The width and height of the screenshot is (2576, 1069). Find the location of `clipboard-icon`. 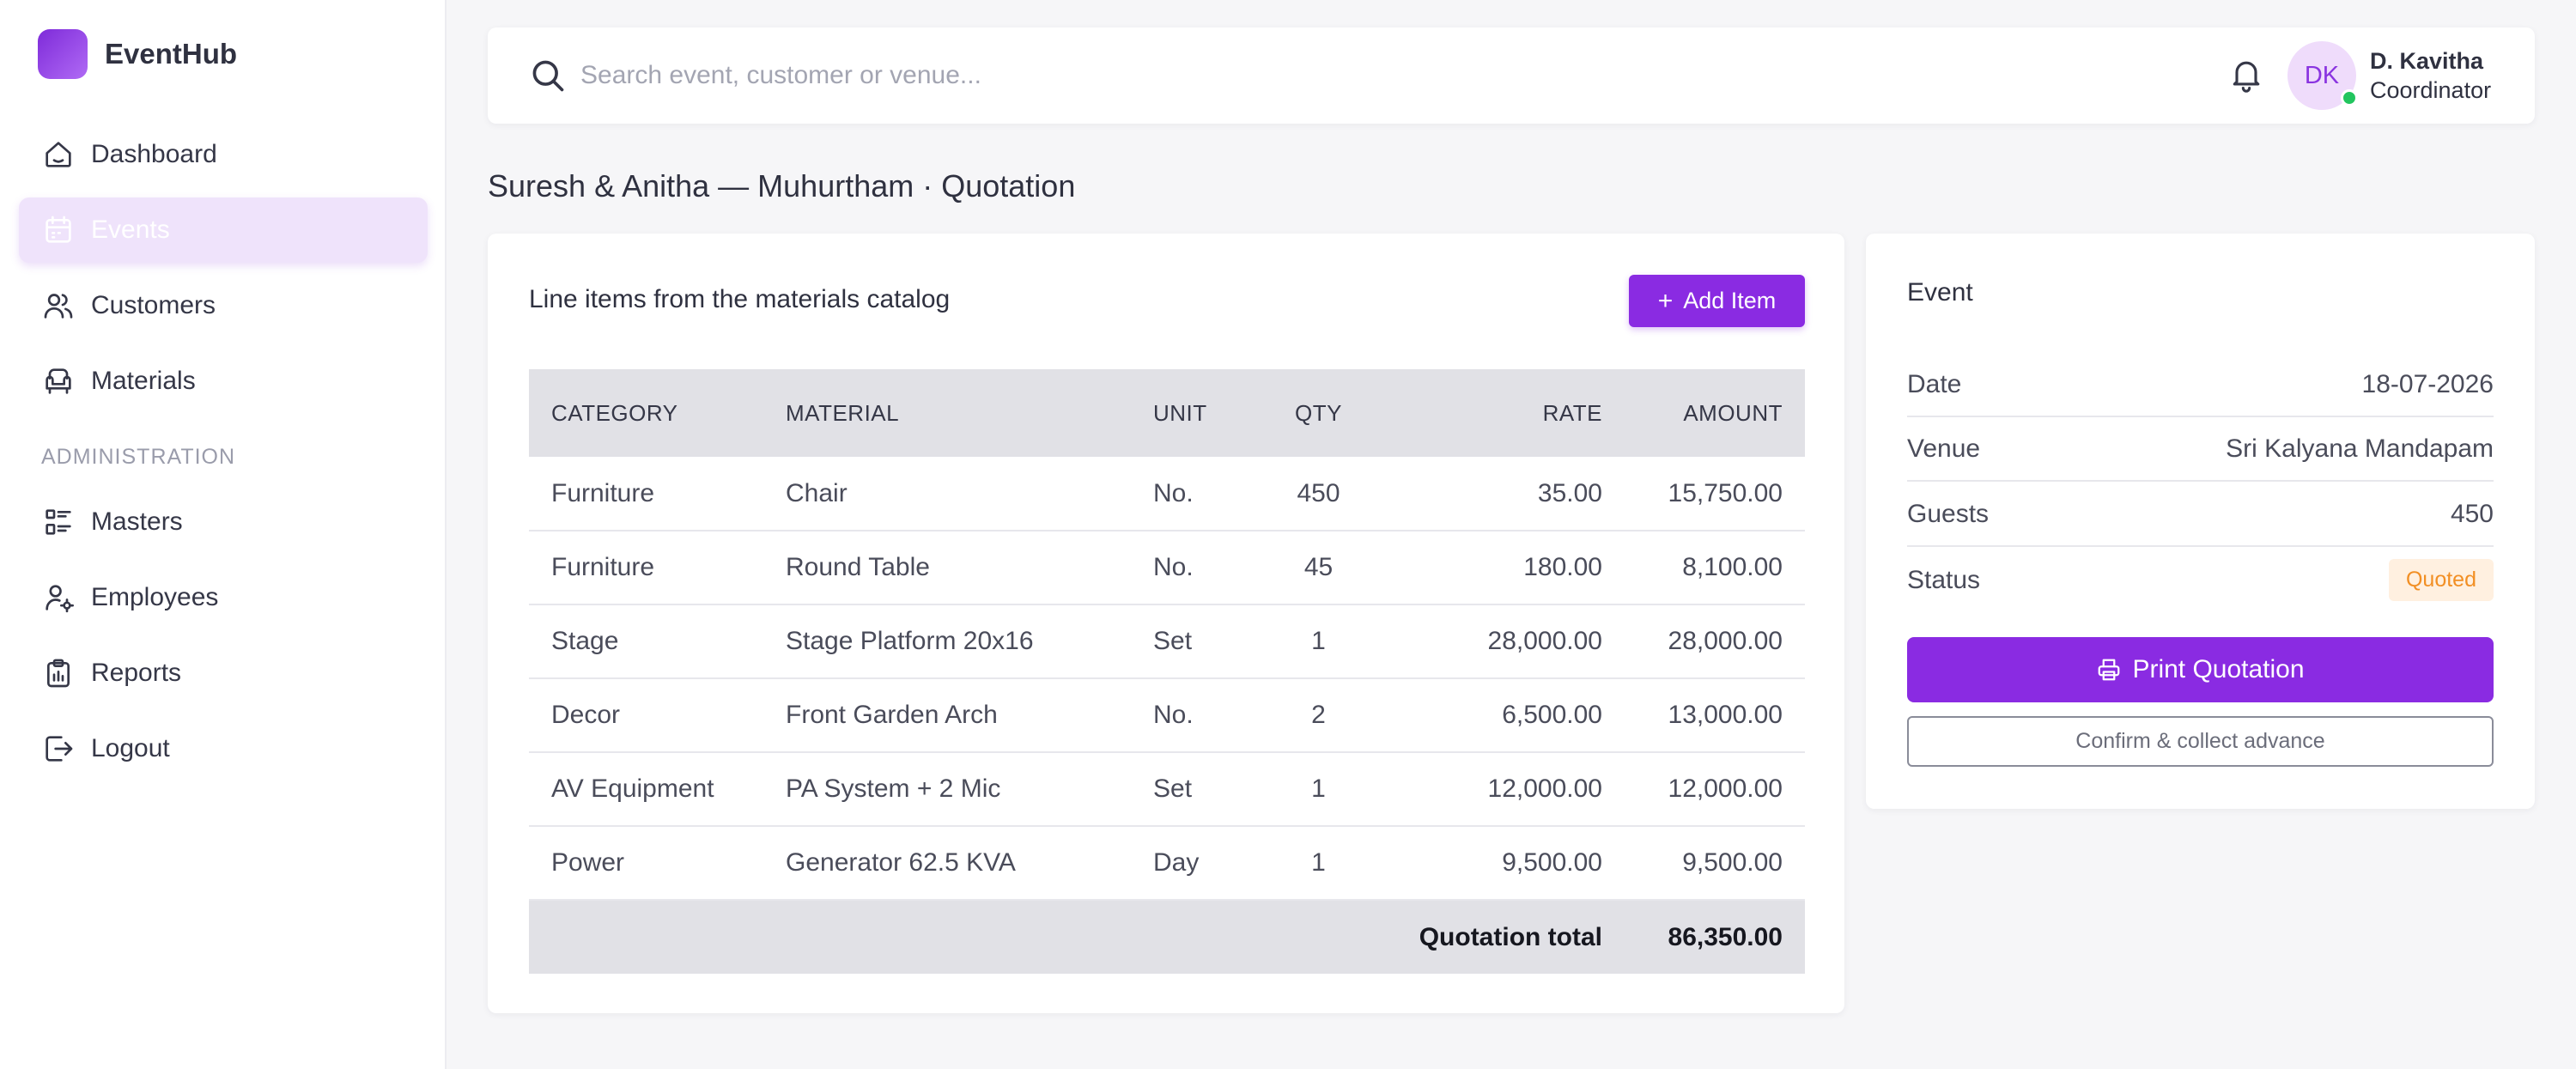

clipboard-icon is located at coordinates (59, 673).